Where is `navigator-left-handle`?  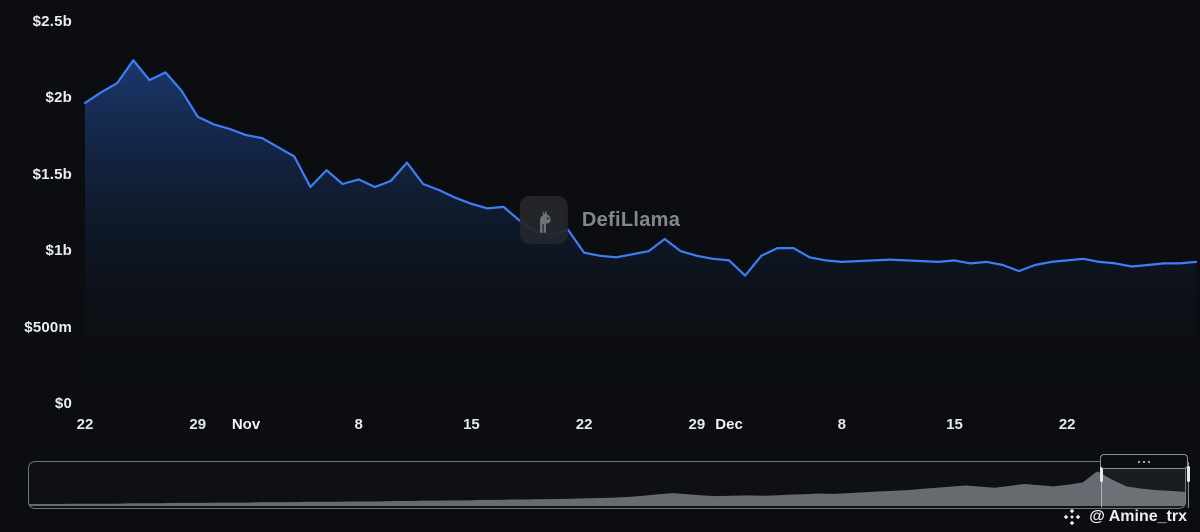 navigator-left-handle is located at coordinates (1102, 474).